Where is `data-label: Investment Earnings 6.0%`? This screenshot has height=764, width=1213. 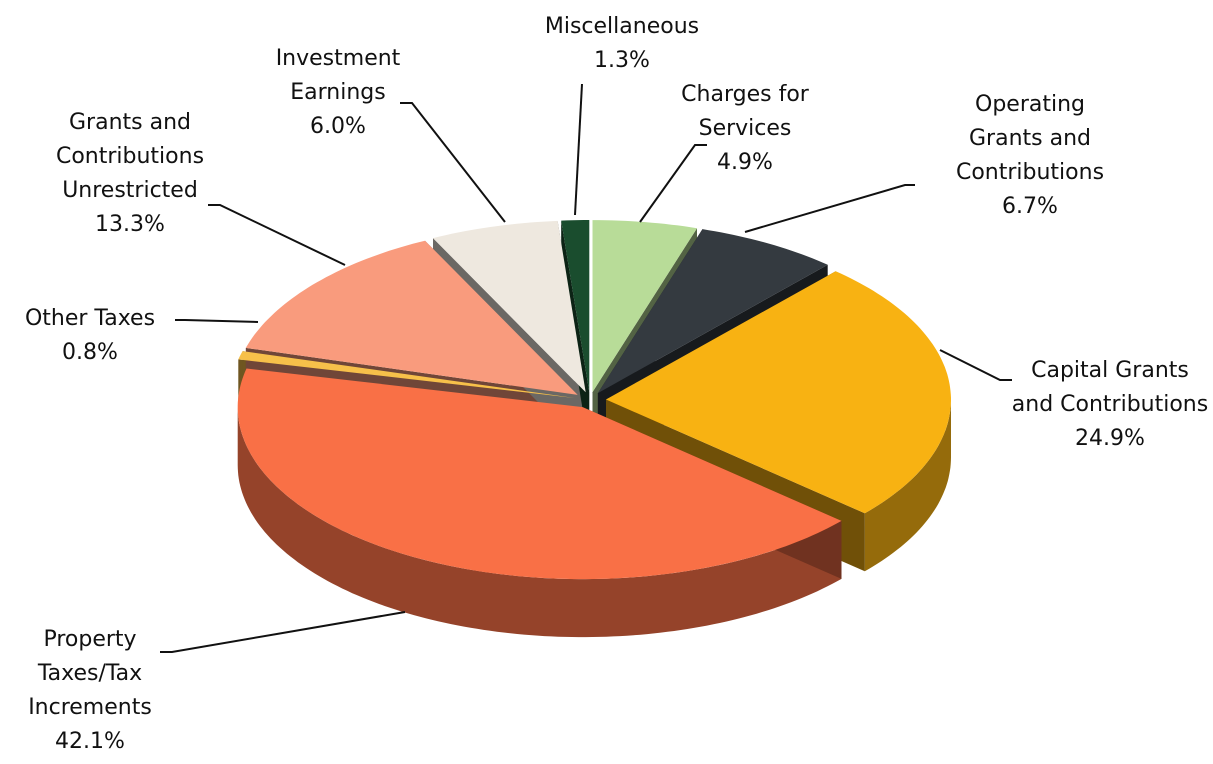 data-label: Investment Earnings 6.0% is located at coordinates (338, 93).